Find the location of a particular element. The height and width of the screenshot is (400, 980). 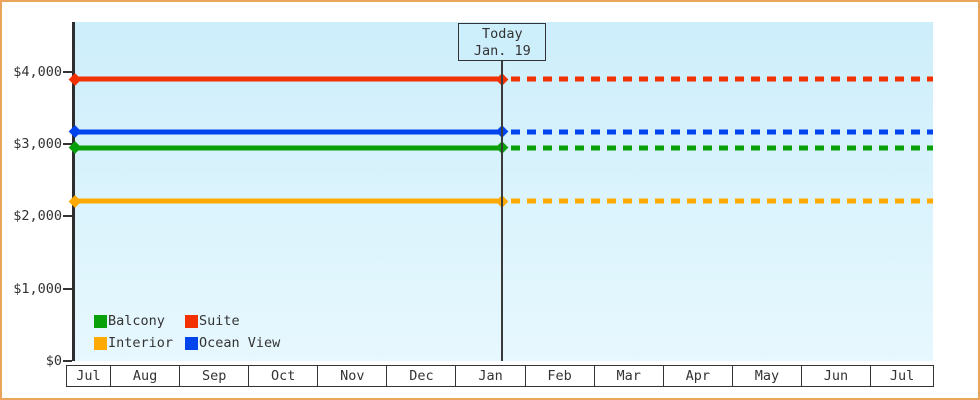

month-cell-jul-0: Jul is located at coordinates (89, 376).